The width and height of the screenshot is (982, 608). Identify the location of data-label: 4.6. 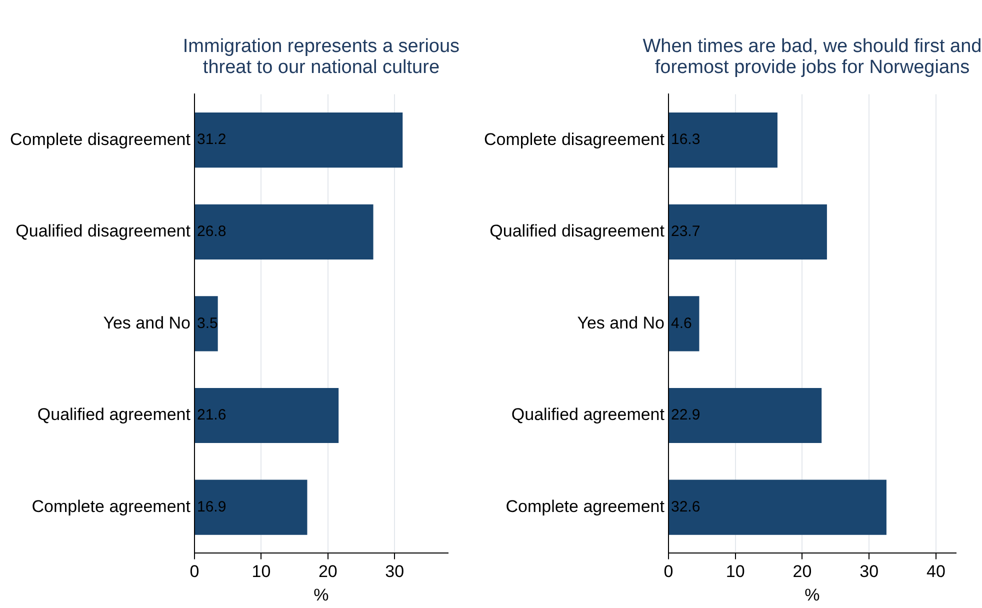
(681, 323).